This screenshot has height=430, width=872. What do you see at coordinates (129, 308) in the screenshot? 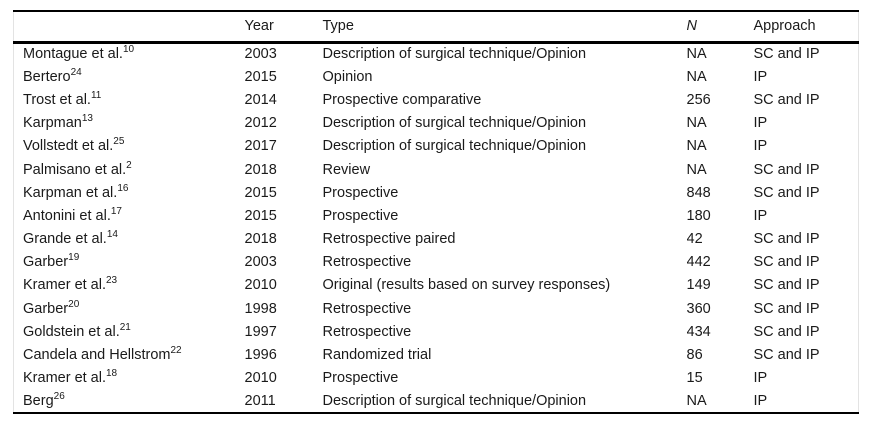
I see `author-cell: Garber20` at bounding box center [129, 308].